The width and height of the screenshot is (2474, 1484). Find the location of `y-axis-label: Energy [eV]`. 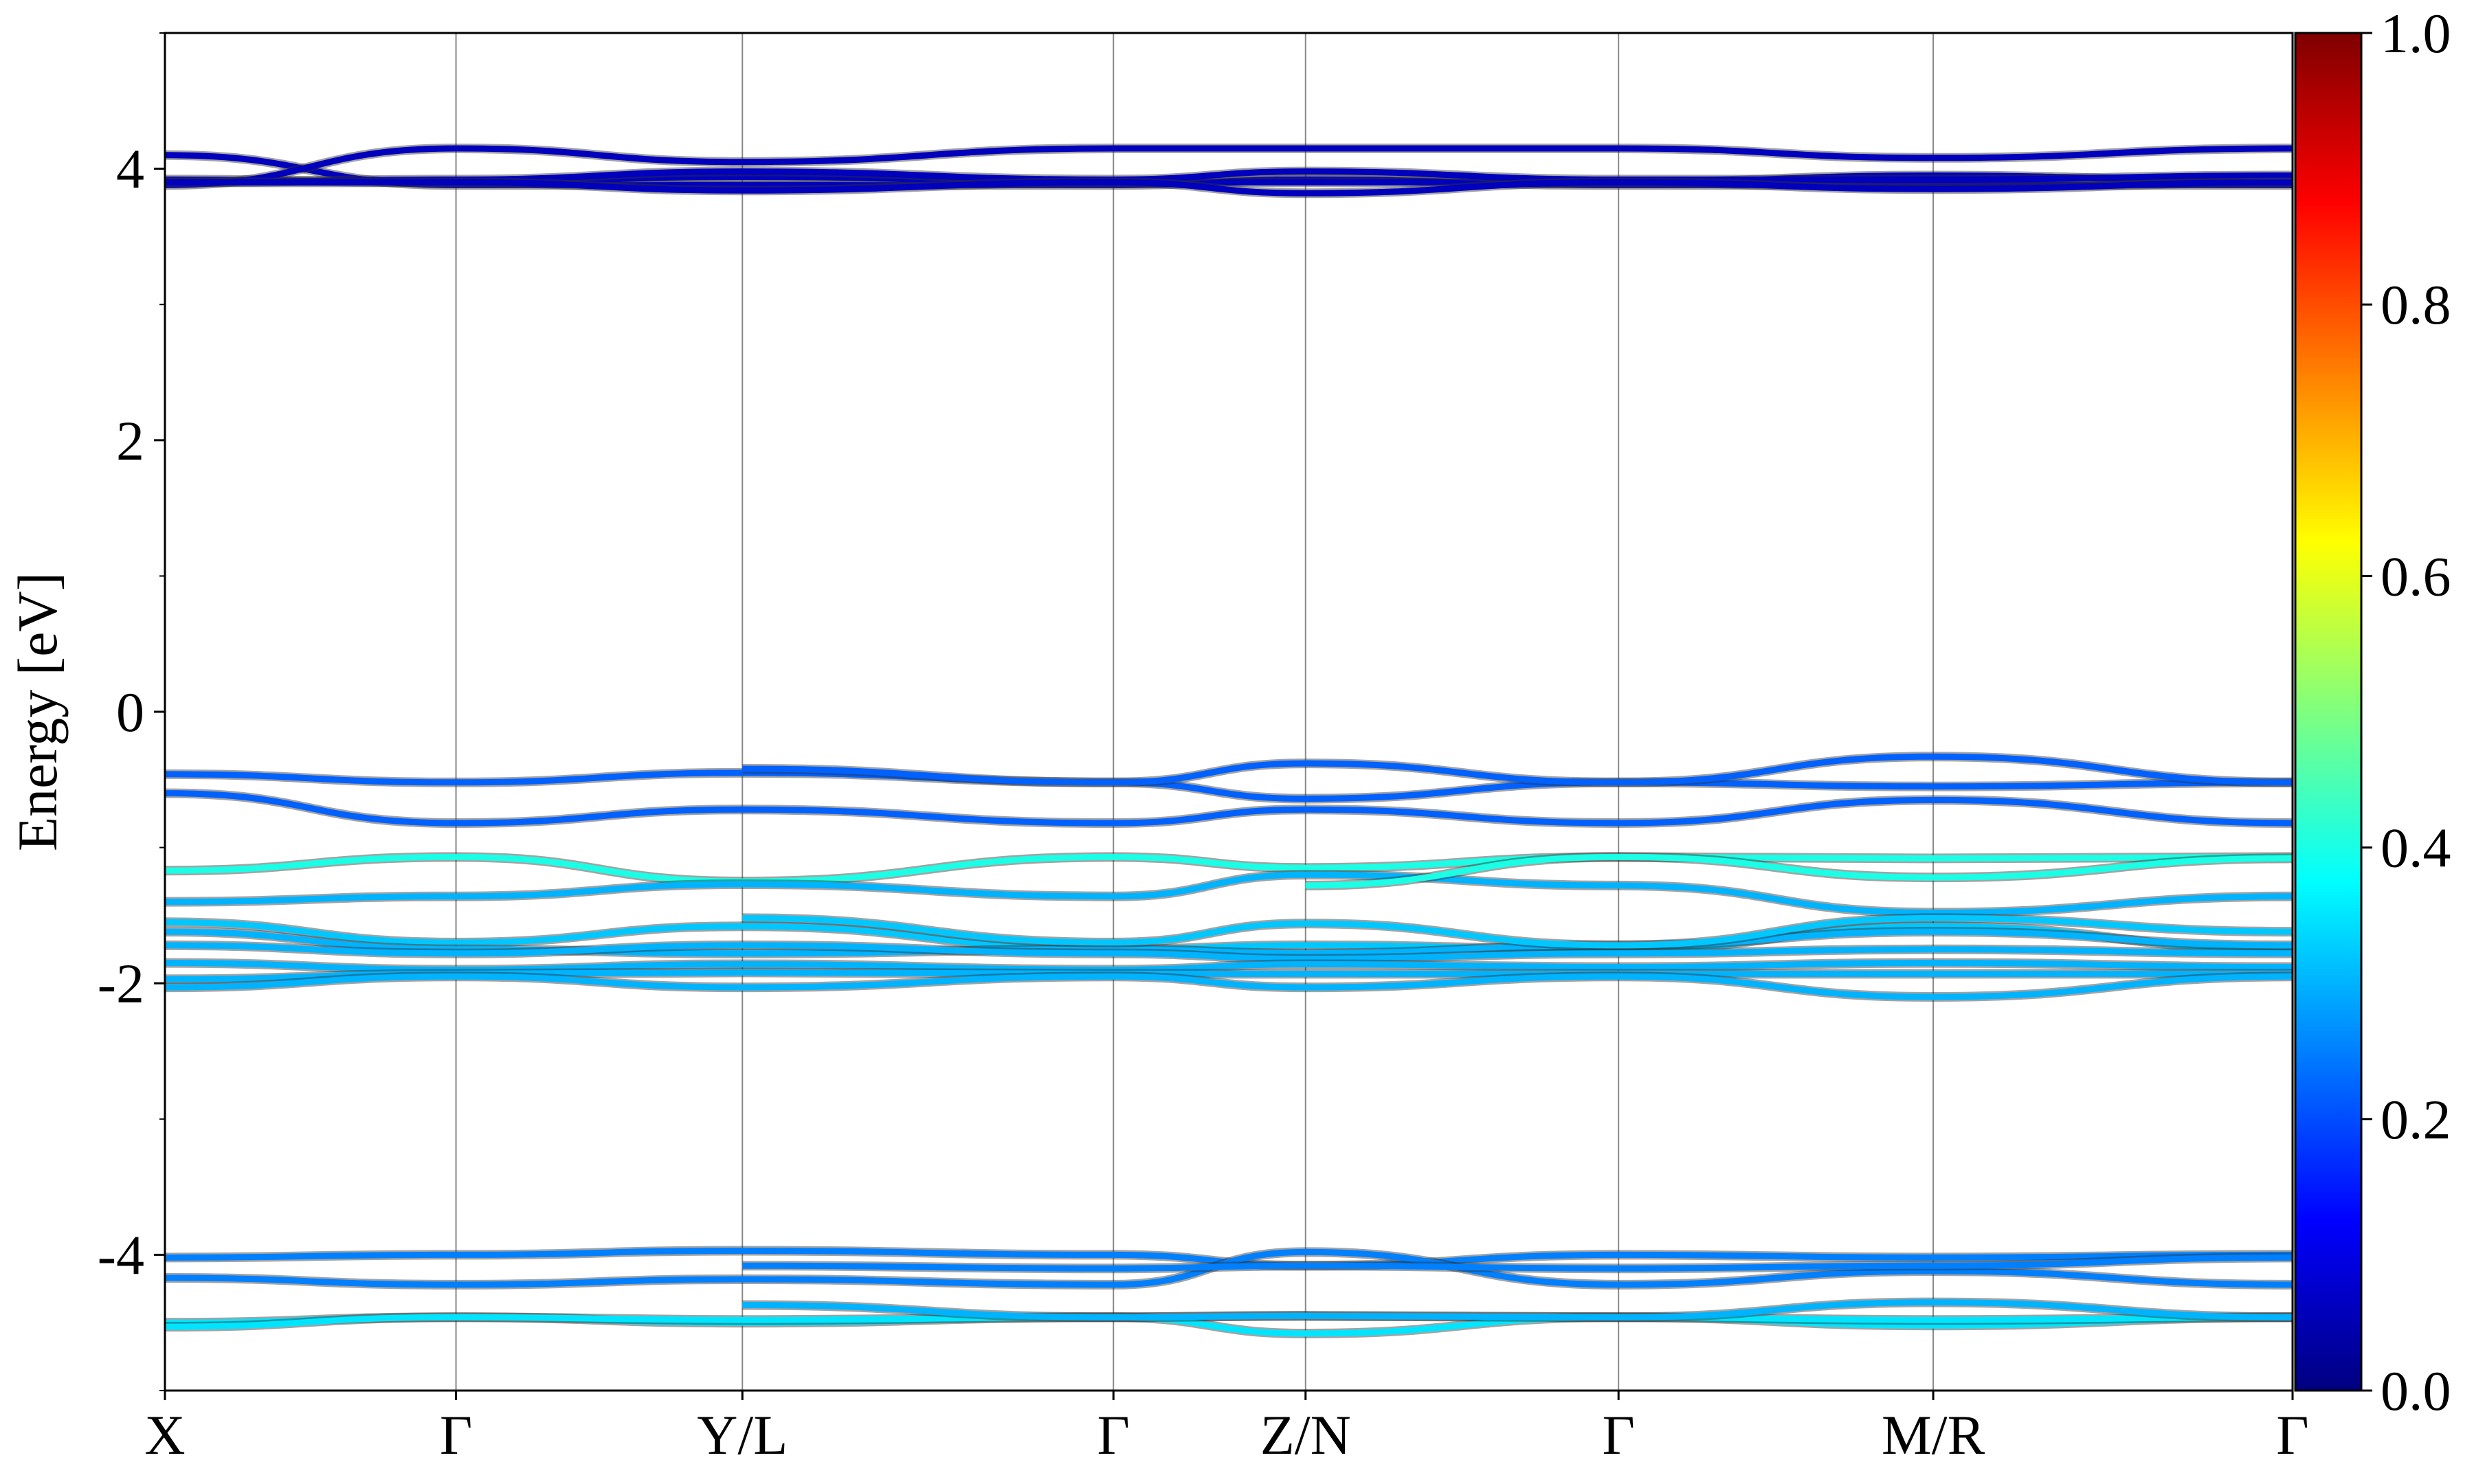

y-axis-label: Energy [eV] is located at coordinates (37, 711).